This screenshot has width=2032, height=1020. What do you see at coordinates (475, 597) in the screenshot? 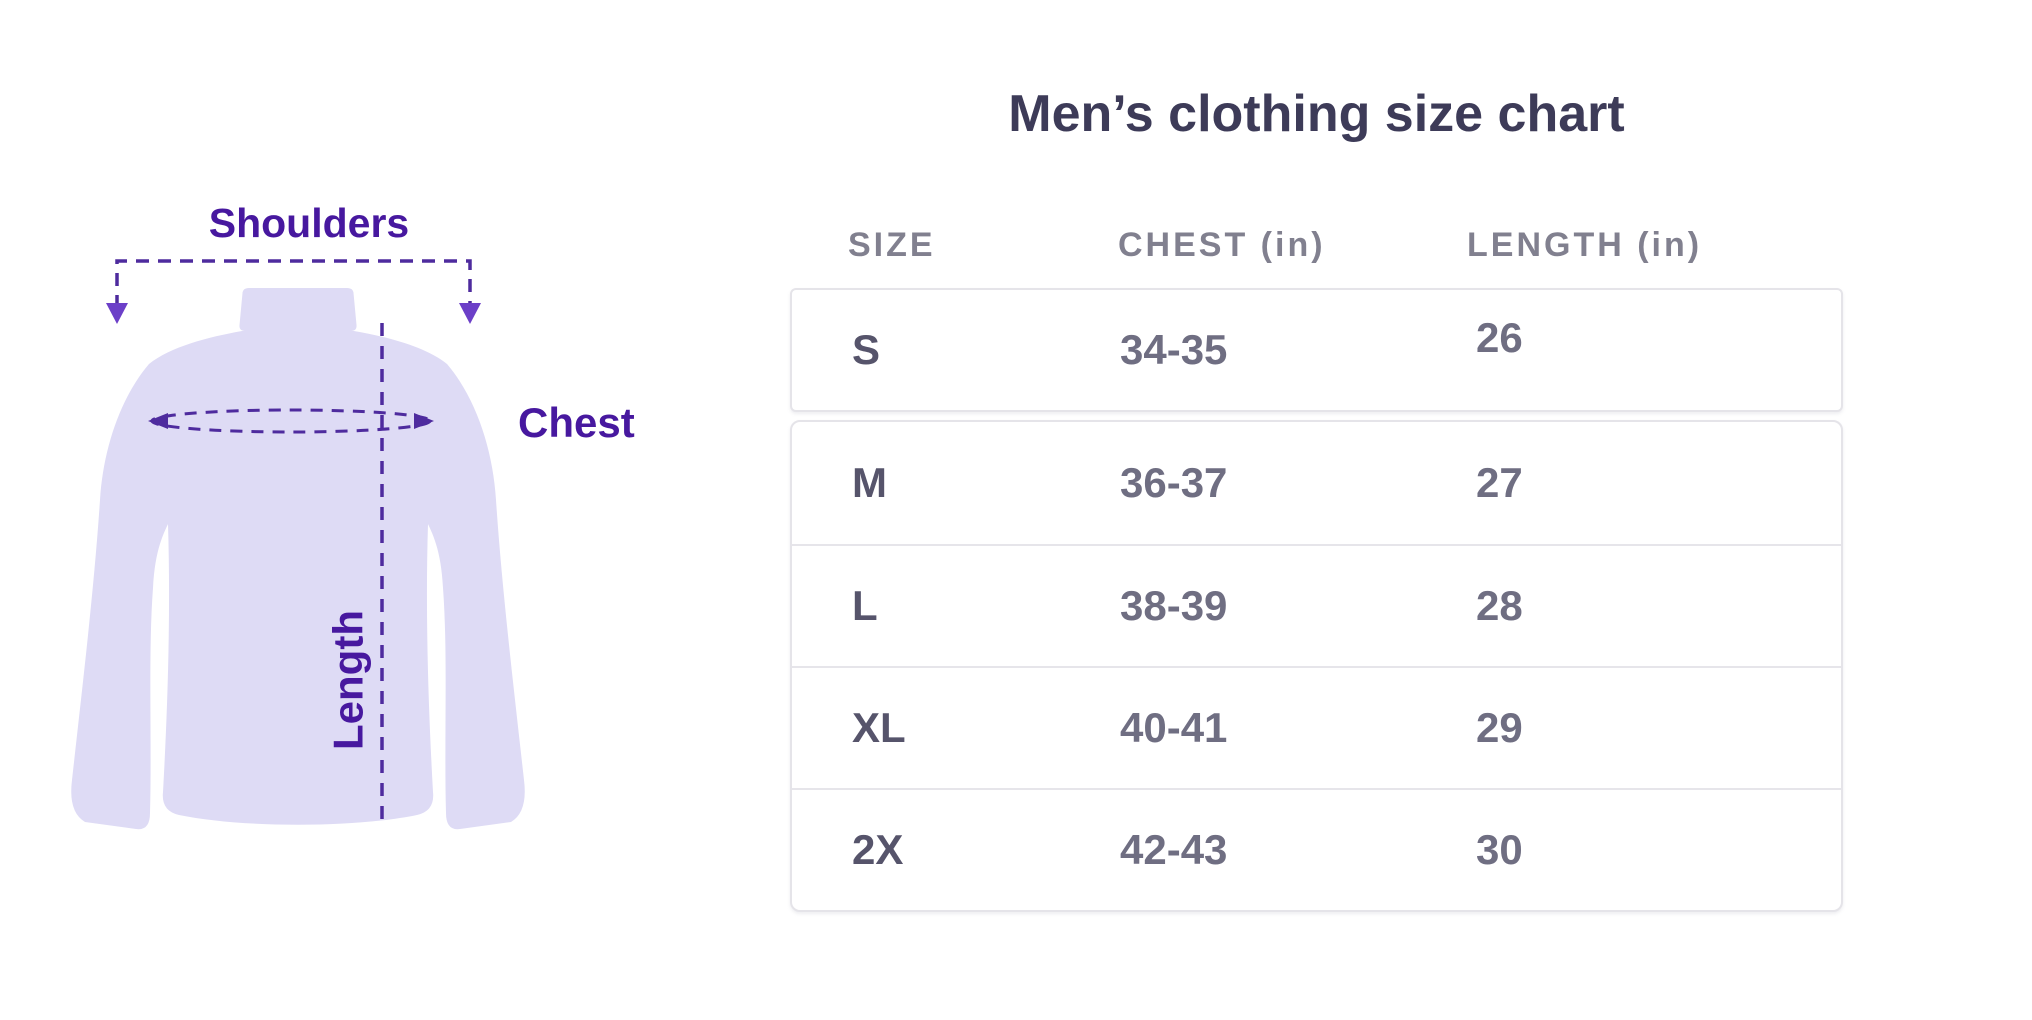
I see `shirt-right-sleeve` at bounding box center [475, 597].